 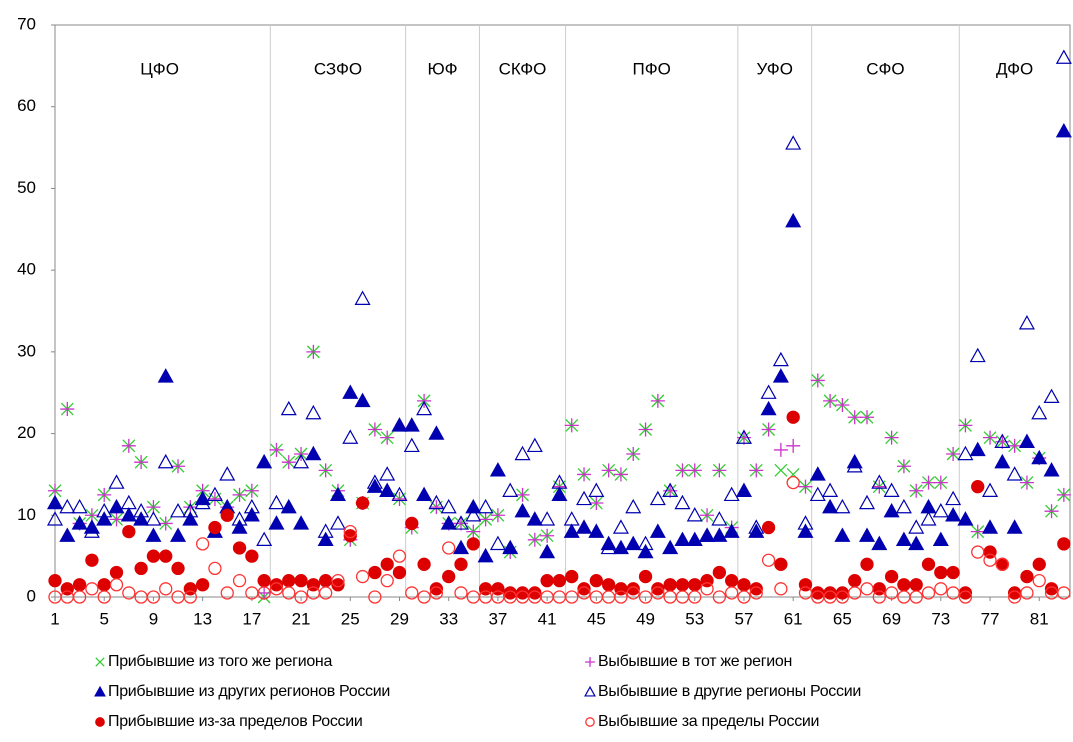 What do you see at coordinates (249, 691) in the screenshot?
I see `legend-label: Прибывшие из других регионов России` at bounding box center [249, 691].